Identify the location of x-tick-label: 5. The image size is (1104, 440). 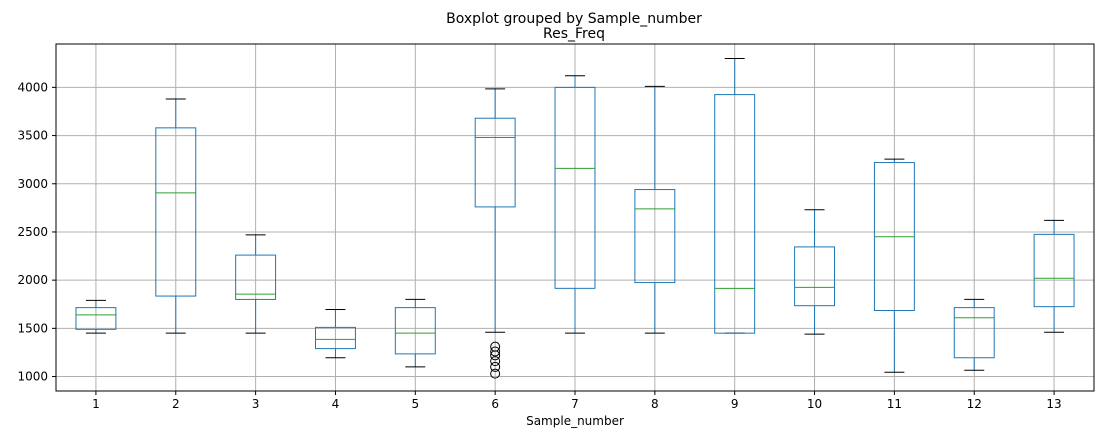
(415, 404).